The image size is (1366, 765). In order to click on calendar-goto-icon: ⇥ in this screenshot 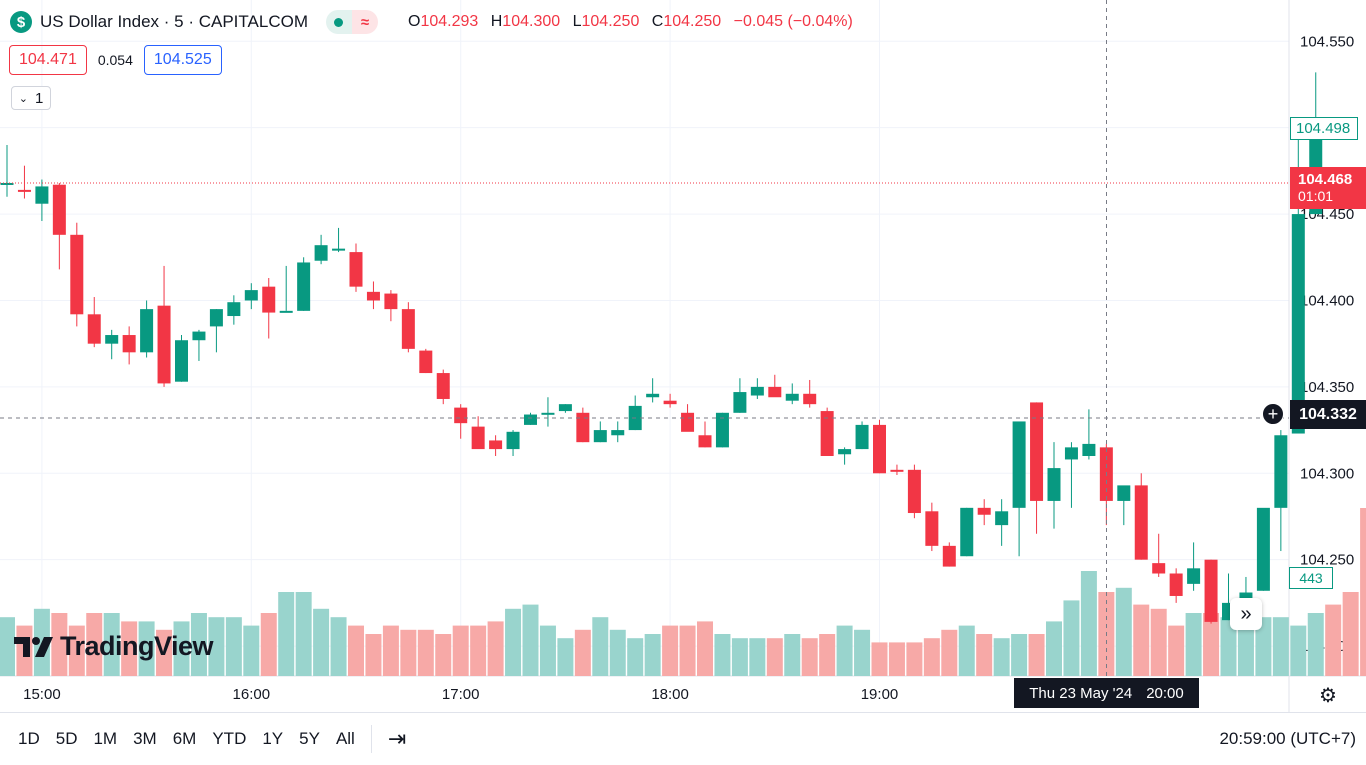, I will do `click(397, 738)`.